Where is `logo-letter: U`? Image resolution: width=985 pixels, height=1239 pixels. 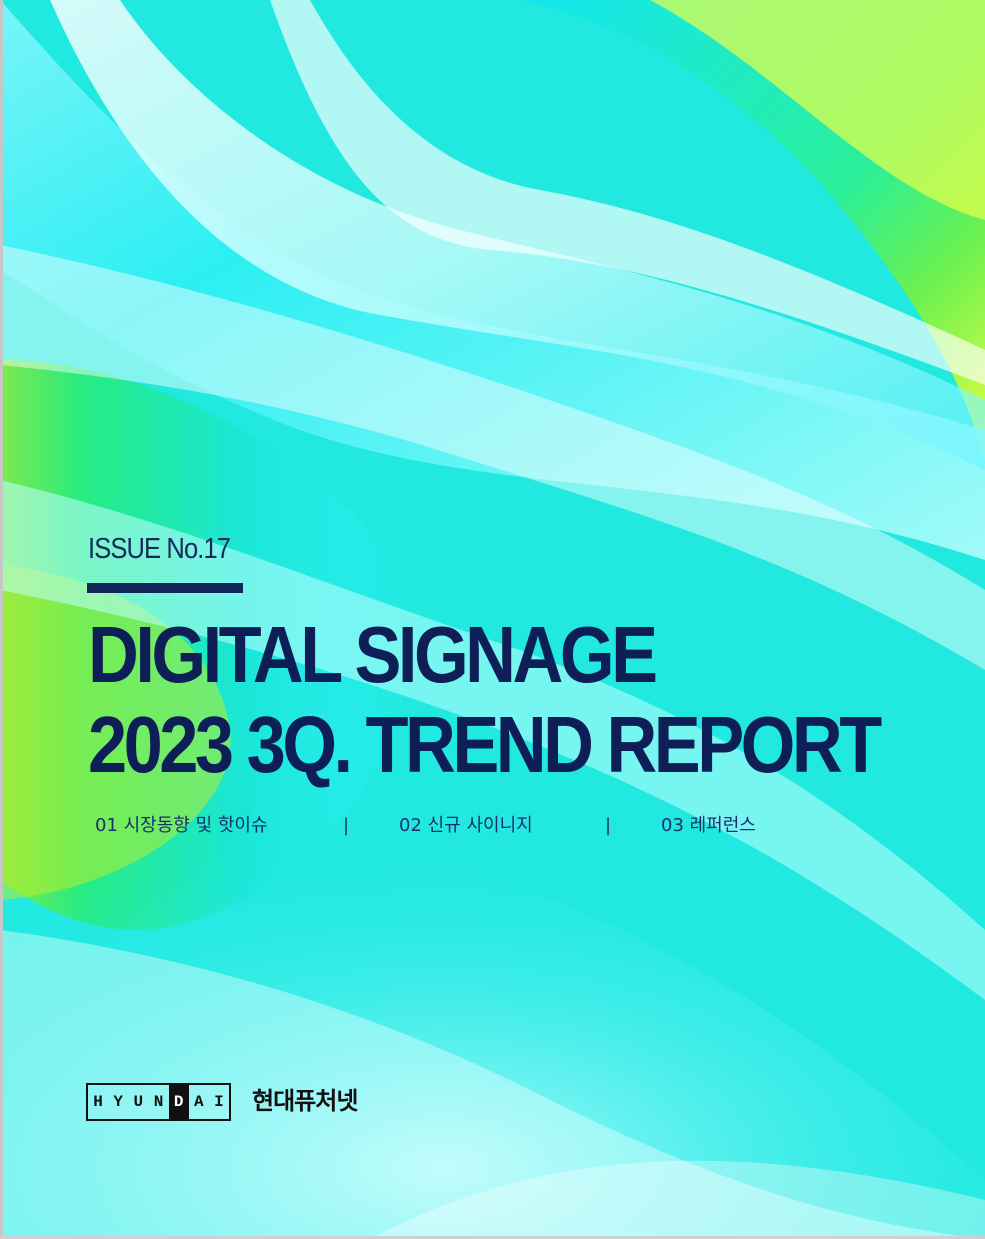 logo-letter: U is located at coordinates (138, 1102).